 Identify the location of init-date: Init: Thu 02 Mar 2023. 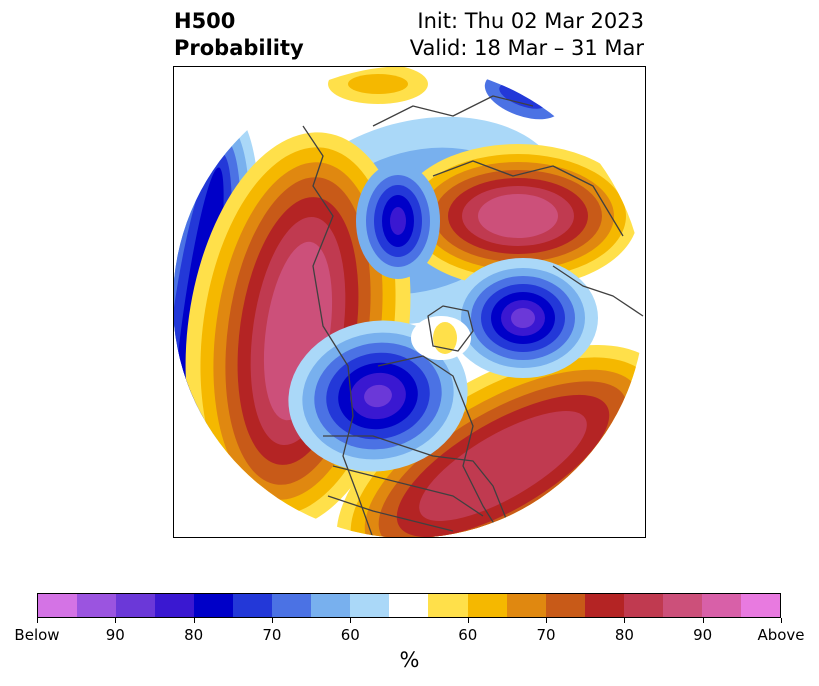
(530, 21).